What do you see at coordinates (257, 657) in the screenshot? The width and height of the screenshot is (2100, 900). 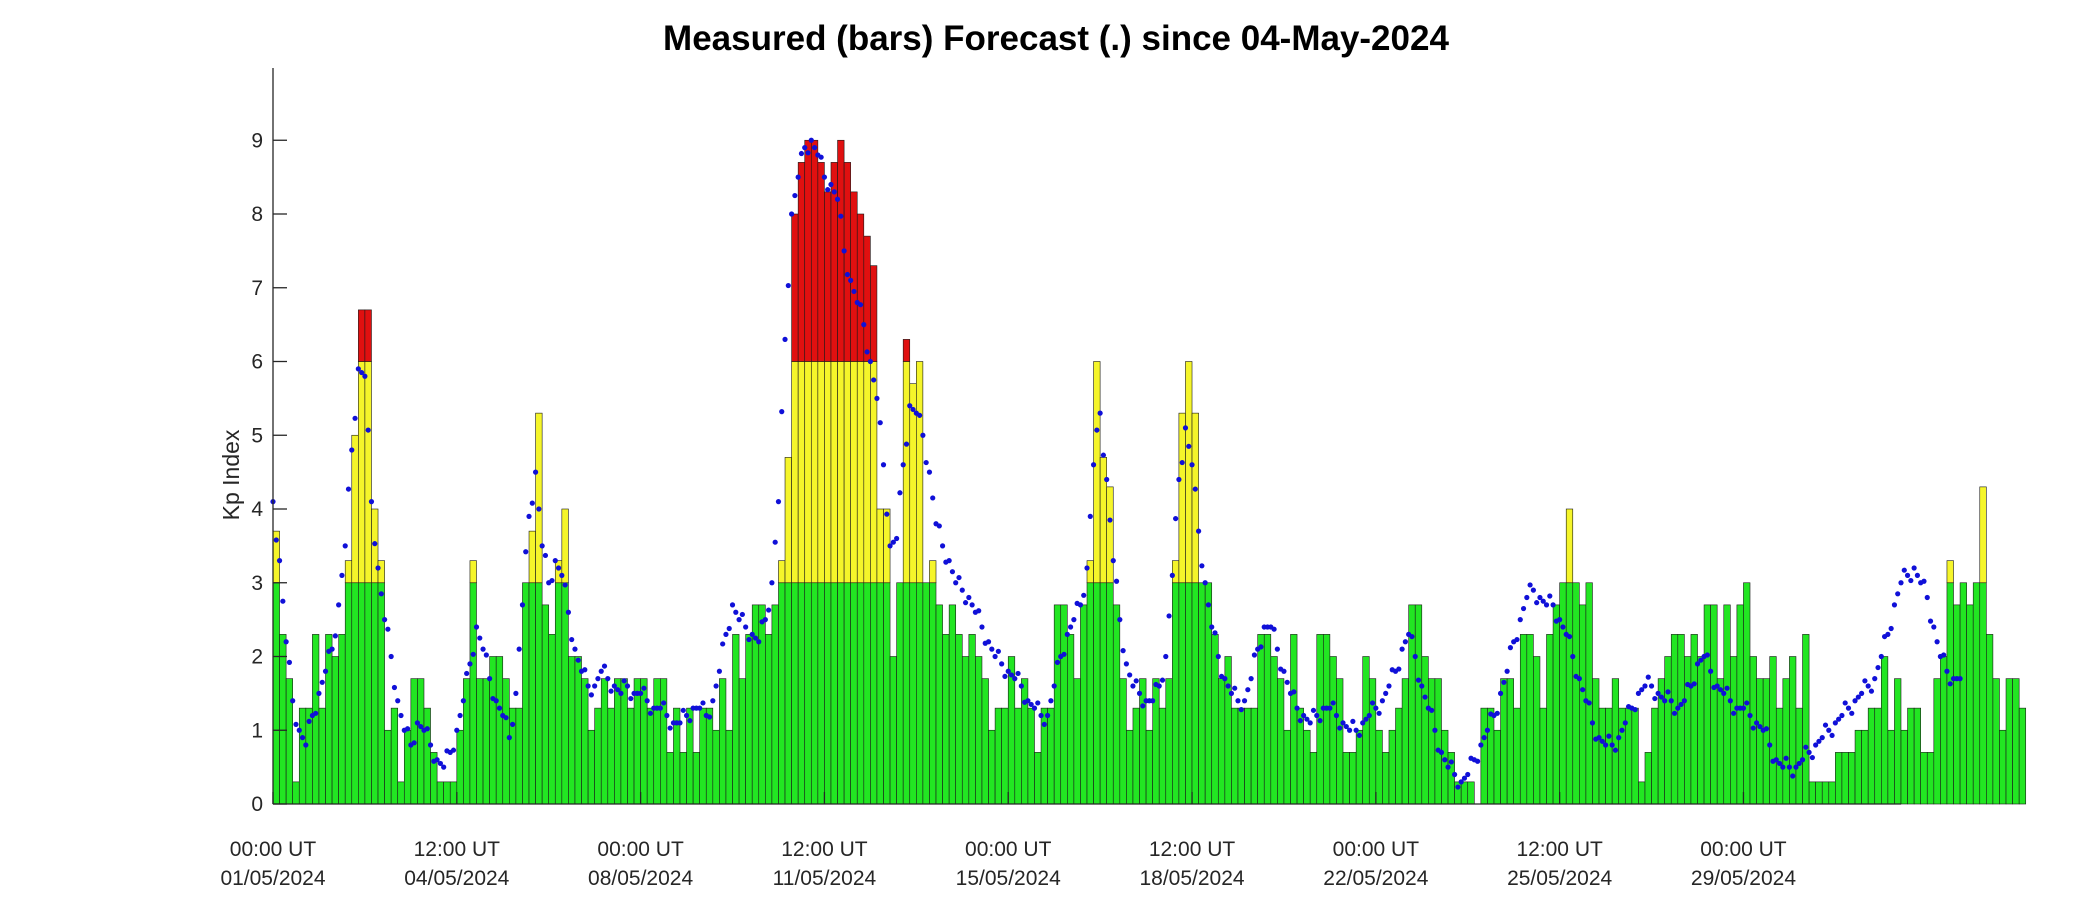 I see `y-tick-label: 2` at bounding box center [257, 657].